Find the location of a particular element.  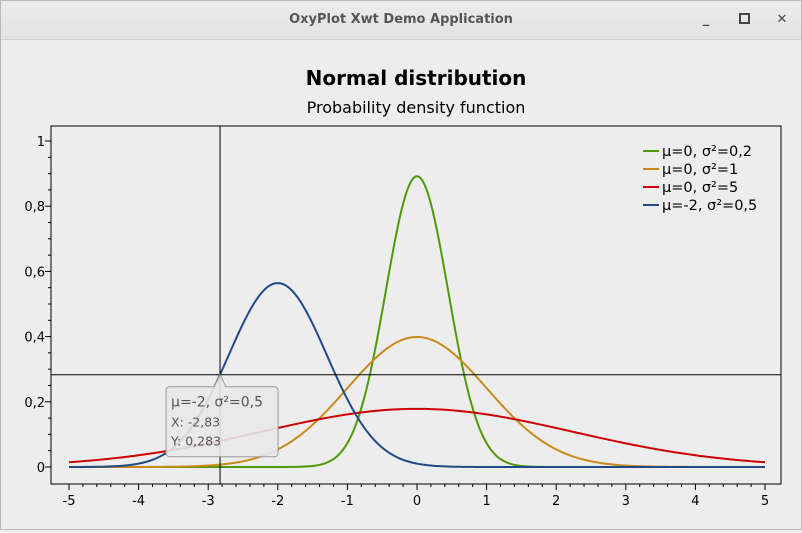

x-tick-label: 5 is located at coordinates (765, 501).